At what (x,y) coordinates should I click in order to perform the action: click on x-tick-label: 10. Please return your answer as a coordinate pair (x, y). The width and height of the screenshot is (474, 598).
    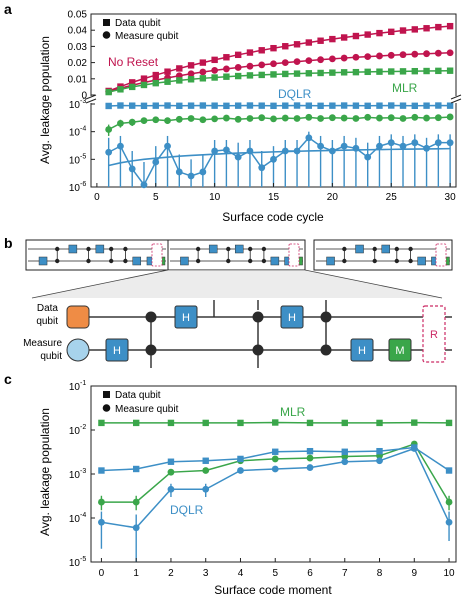
    Looking at the image, I should click on (215, 197).